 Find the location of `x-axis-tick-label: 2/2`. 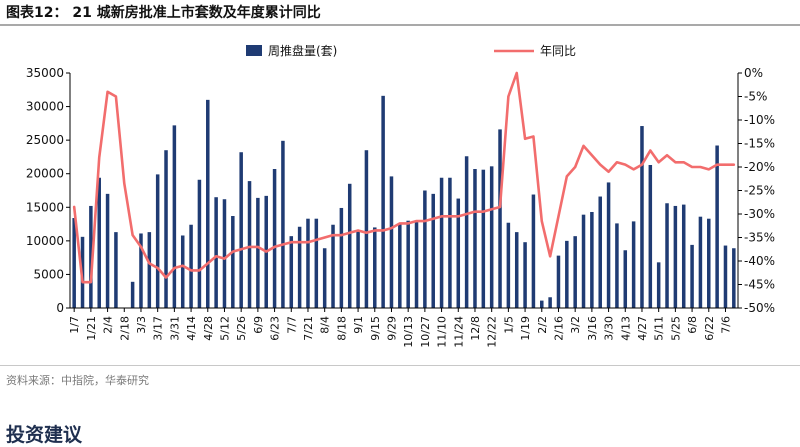

x-axis-tick-label: 2/2 is located at coordinates (542, 325).